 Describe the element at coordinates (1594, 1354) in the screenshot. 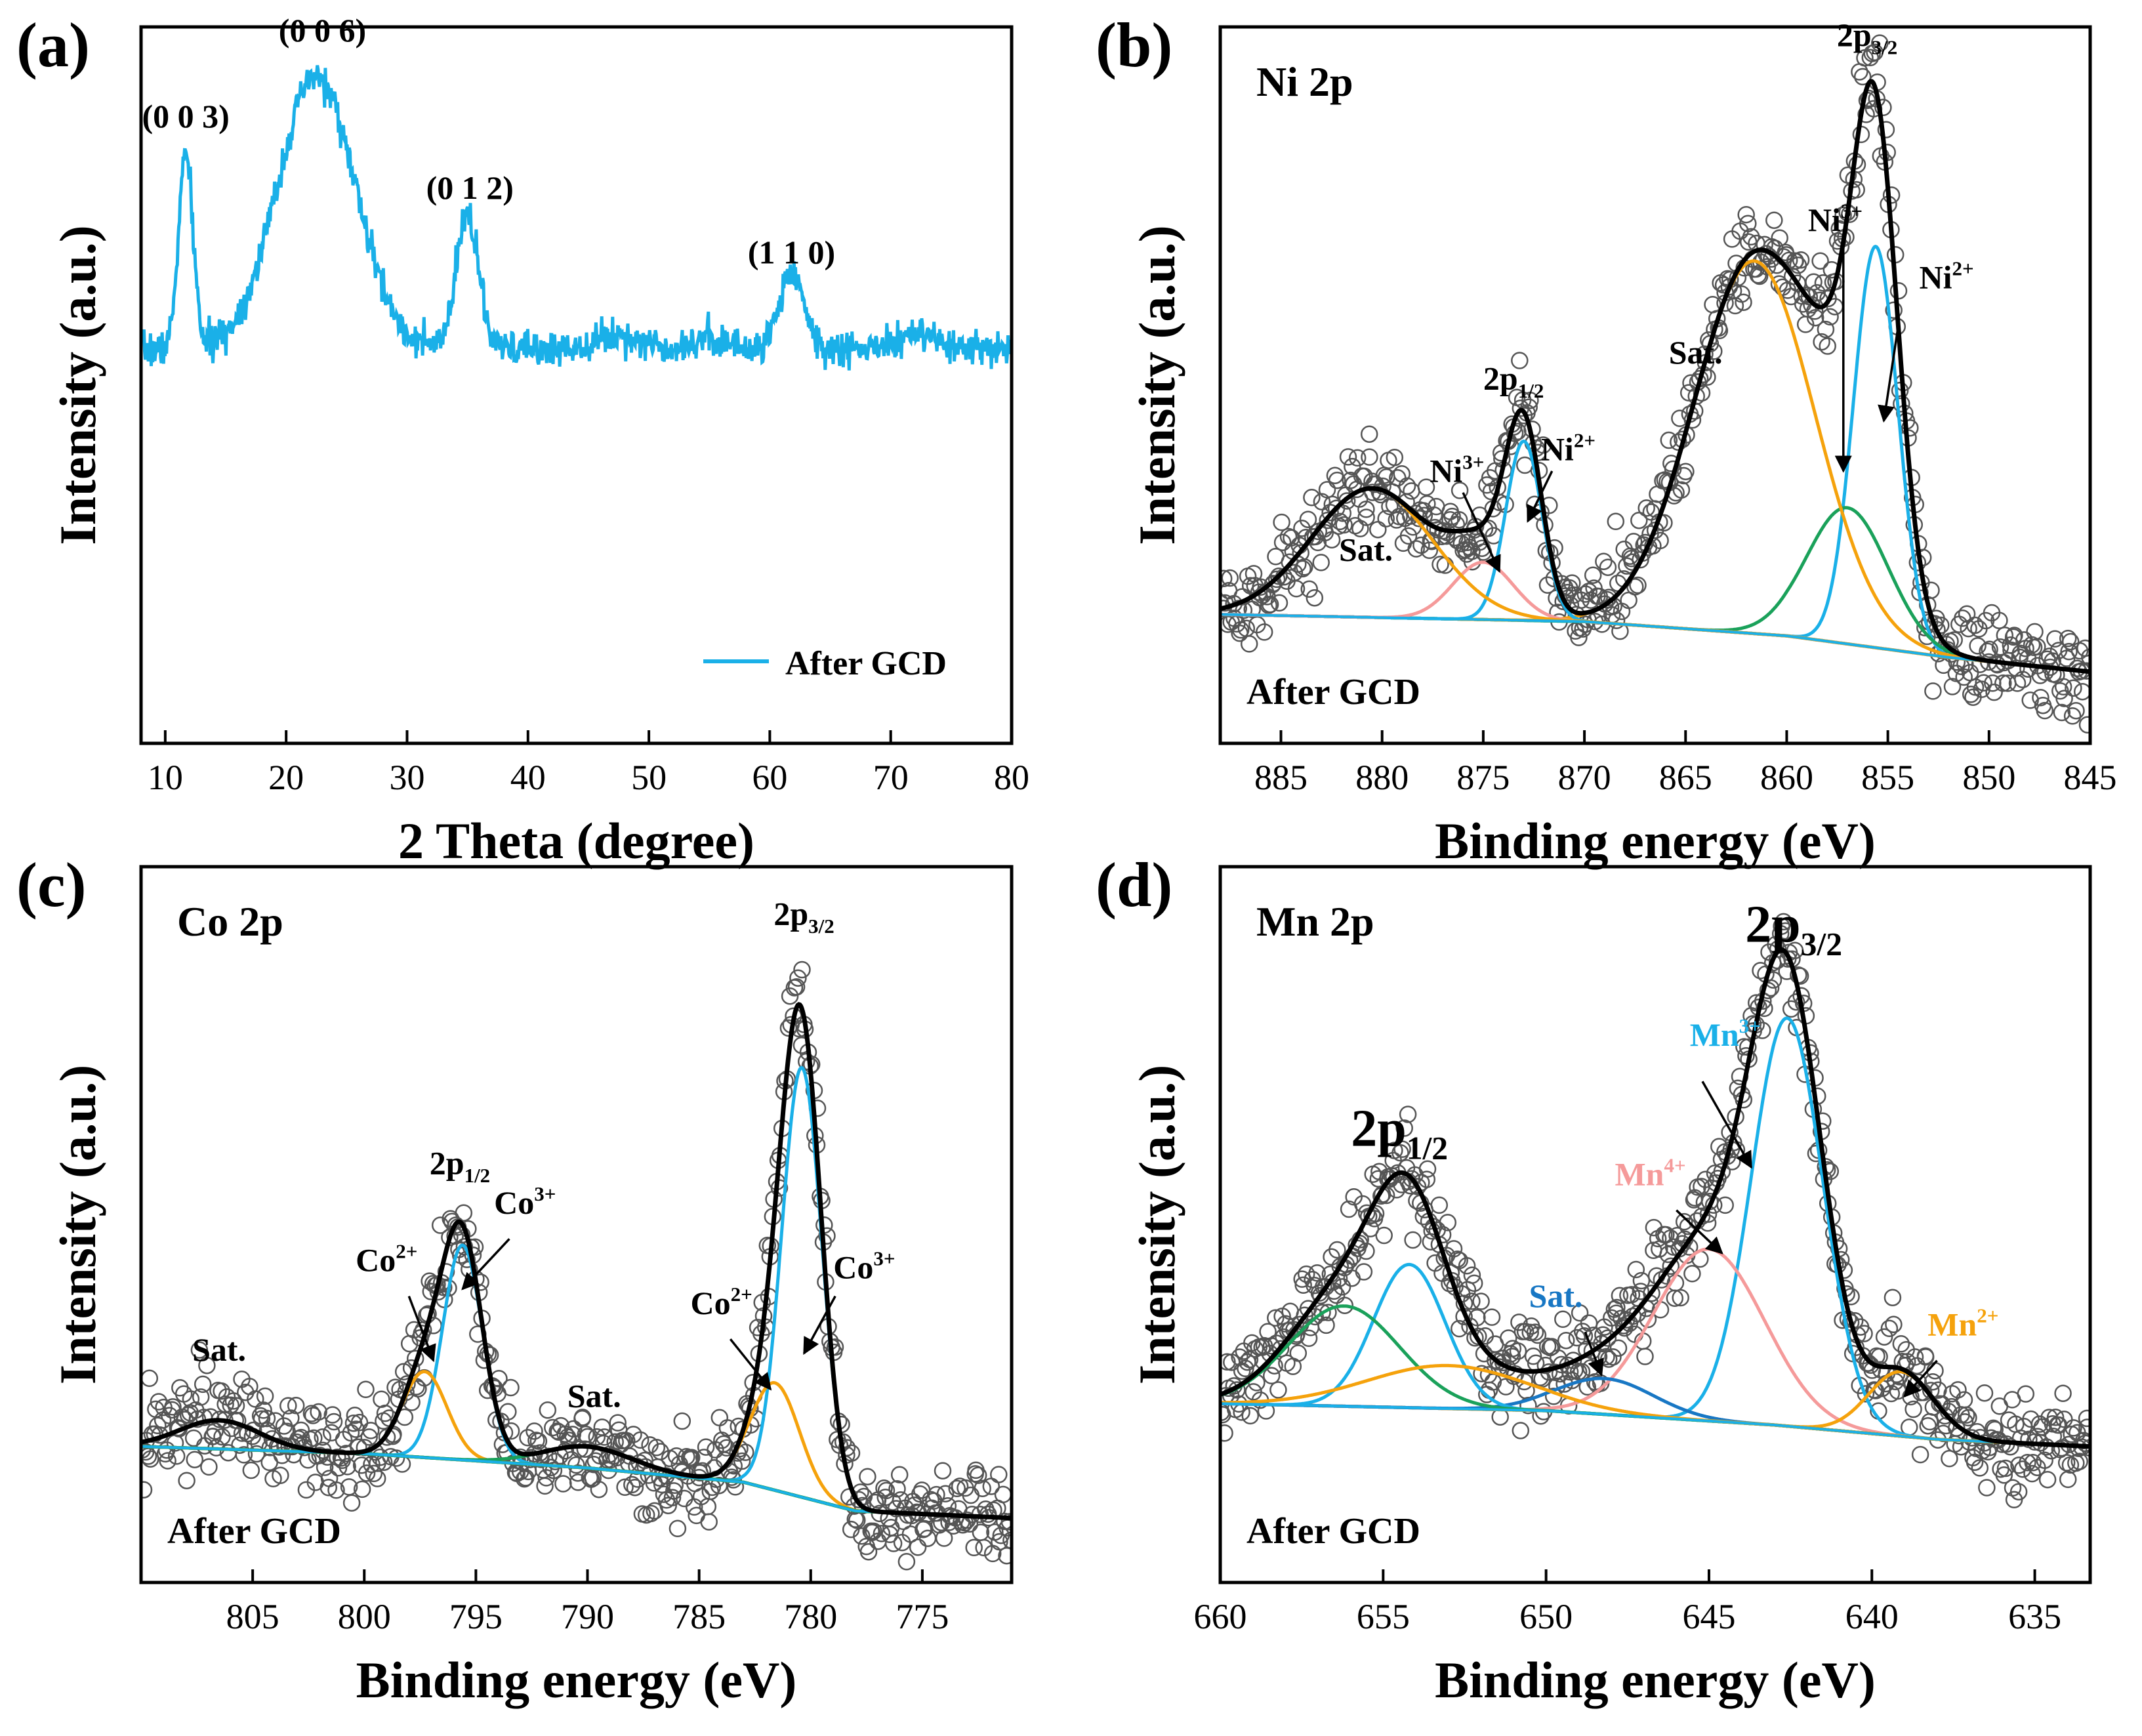

I see `annotation-arrow` at that location.